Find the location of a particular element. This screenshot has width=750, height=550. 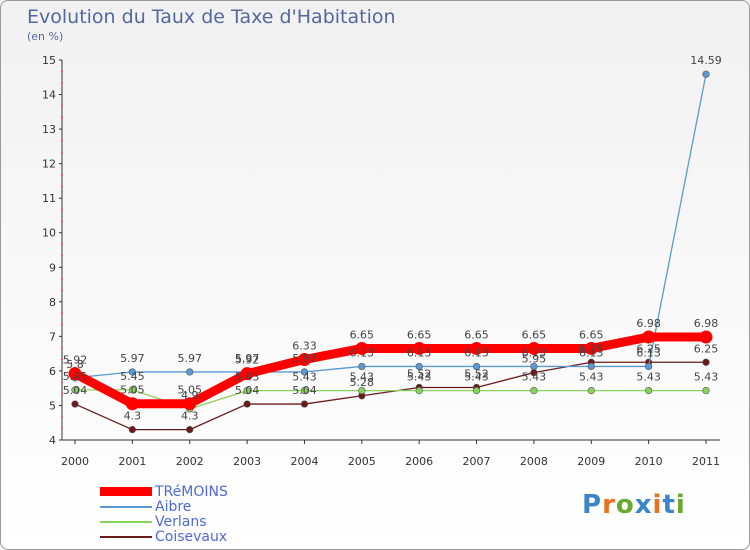

data-label: 5.8 is located at coordinates (75, 364).